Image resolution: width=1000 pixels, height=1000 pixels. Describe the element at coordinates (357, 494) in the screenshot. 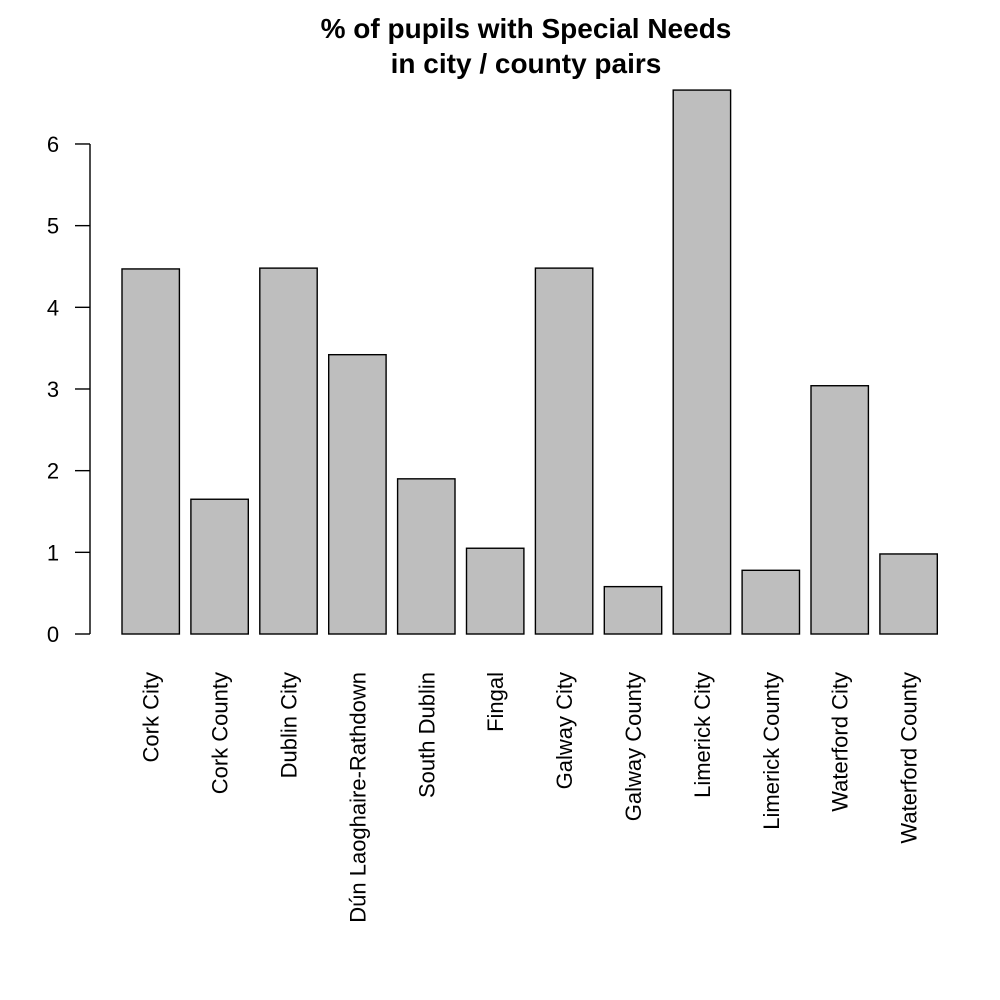

I see `bar-d-n-laoghaire-rathdown` at that location.